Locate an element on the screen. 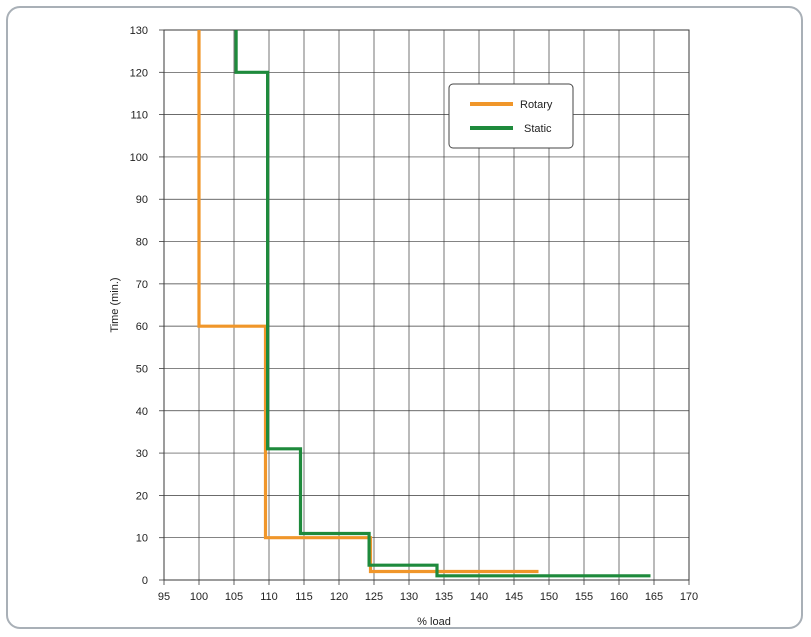 Image resolution: width=811 pixels, height=637 pixels. x-tick-label: 140 is located at coordinates (479, 597).